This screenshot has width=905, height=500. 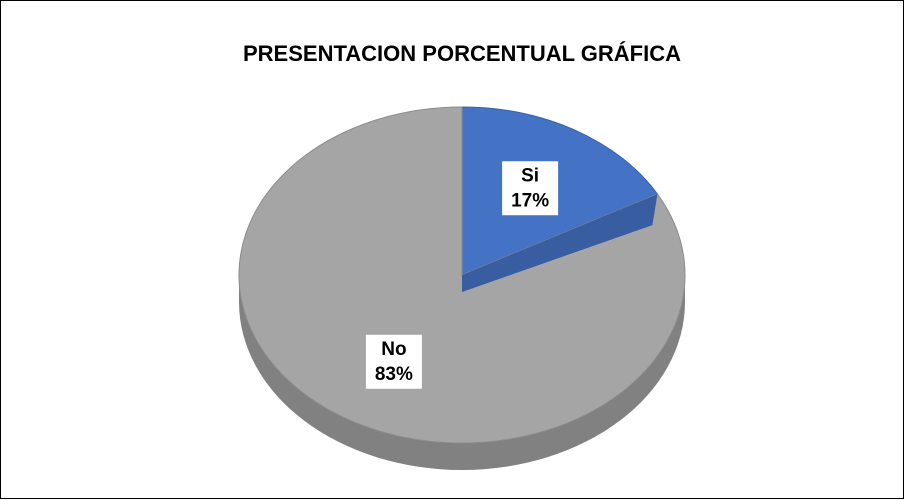 What do you see at coordinates (560, 243) in the screenshot?
I see `slice-cut-face` at bounding box center [560, 243].